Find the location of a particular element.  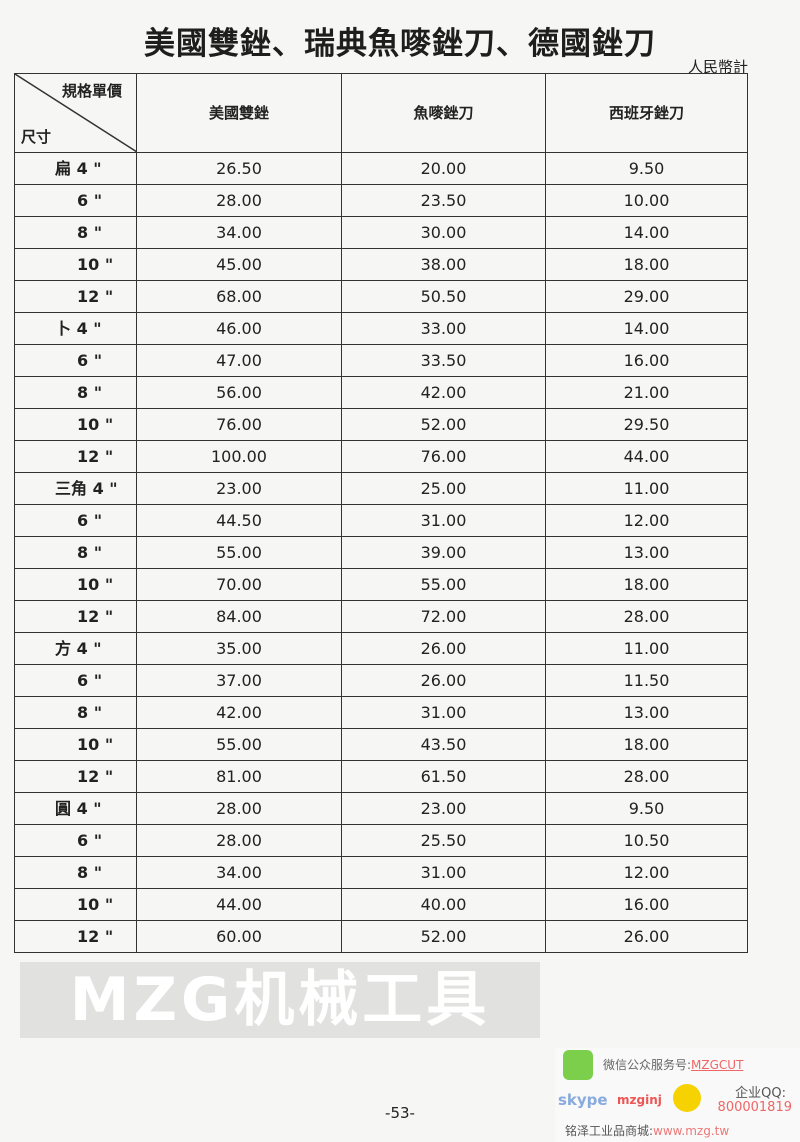

table-row: 12 " 68.00 50.50 29.00 is located at coordinates (381, 296).